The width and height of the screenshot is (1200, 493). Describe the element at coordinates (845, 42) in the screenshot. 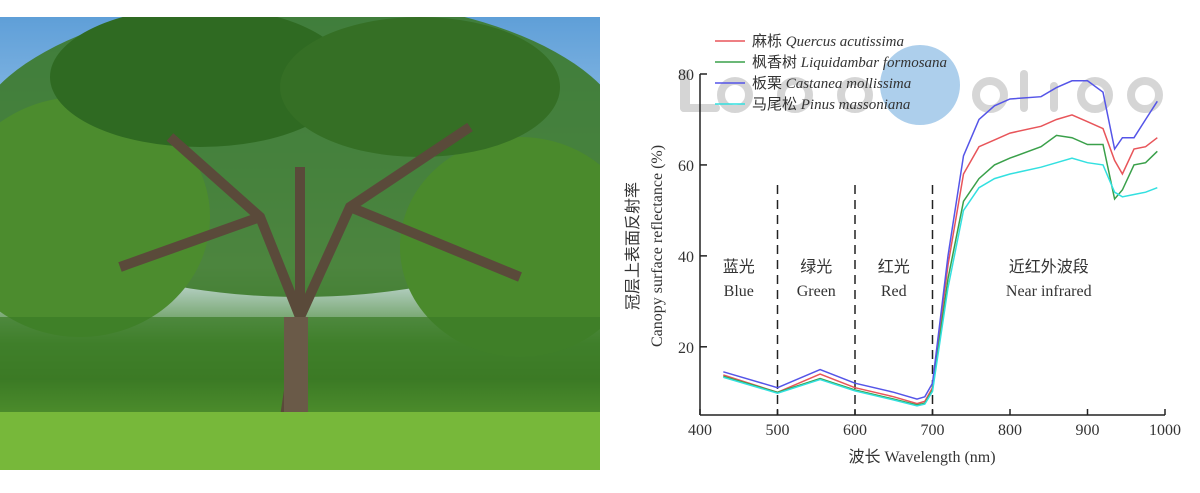

I see `legend-label: Quercus acutissima` at that location.